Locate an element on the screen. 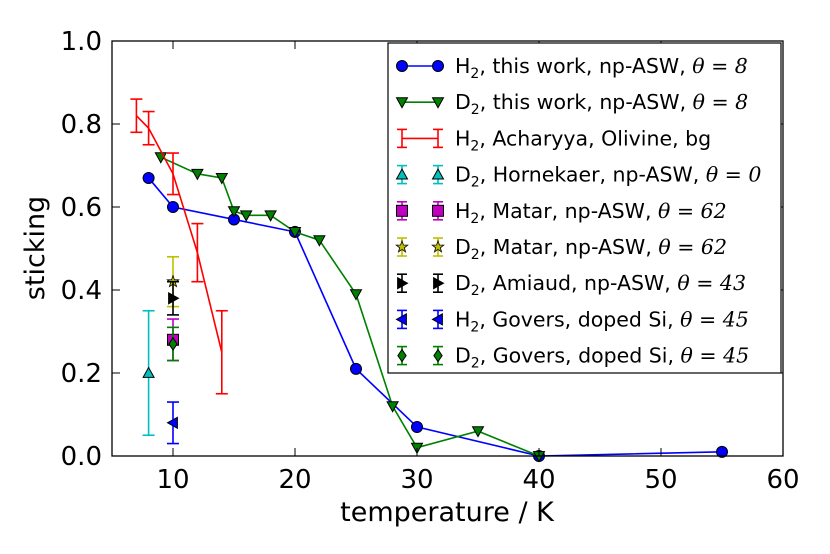 Image resolution: width=830 pixels, height=554 pixels. y-tick-label: 0.8 is located at coordinates (81, 125).